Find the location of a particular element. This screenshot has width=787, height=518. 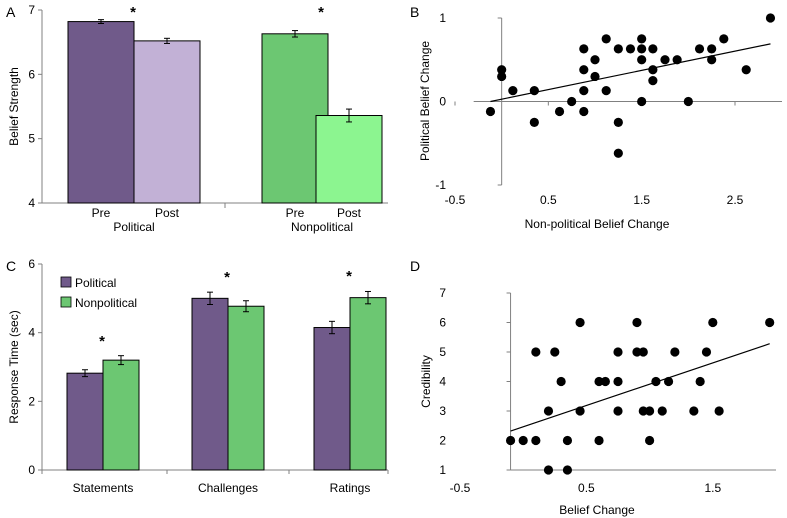

group-label: Political is located at coordinates (133, 227).